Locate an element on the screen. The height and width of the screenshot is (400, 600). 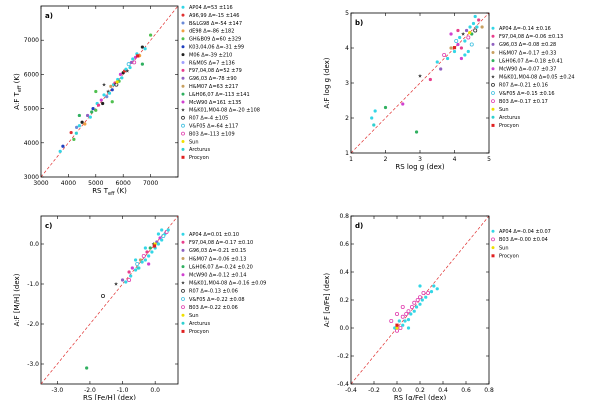
x-tick-label: -0.2 is located at coordinates (374, 390).